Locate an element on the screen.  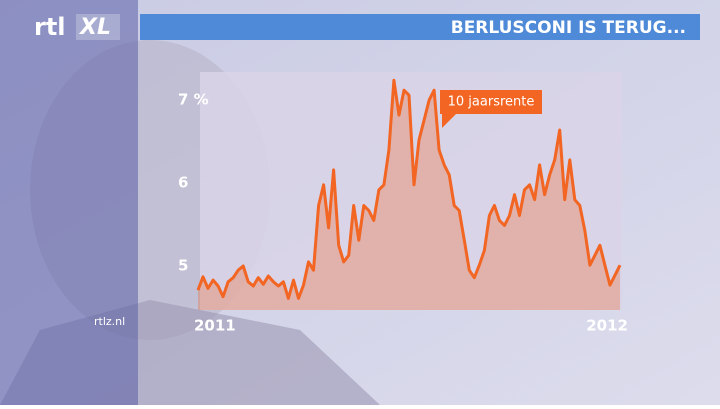
annotation: 10 jaarsrente is located at coordinates (491, 102).